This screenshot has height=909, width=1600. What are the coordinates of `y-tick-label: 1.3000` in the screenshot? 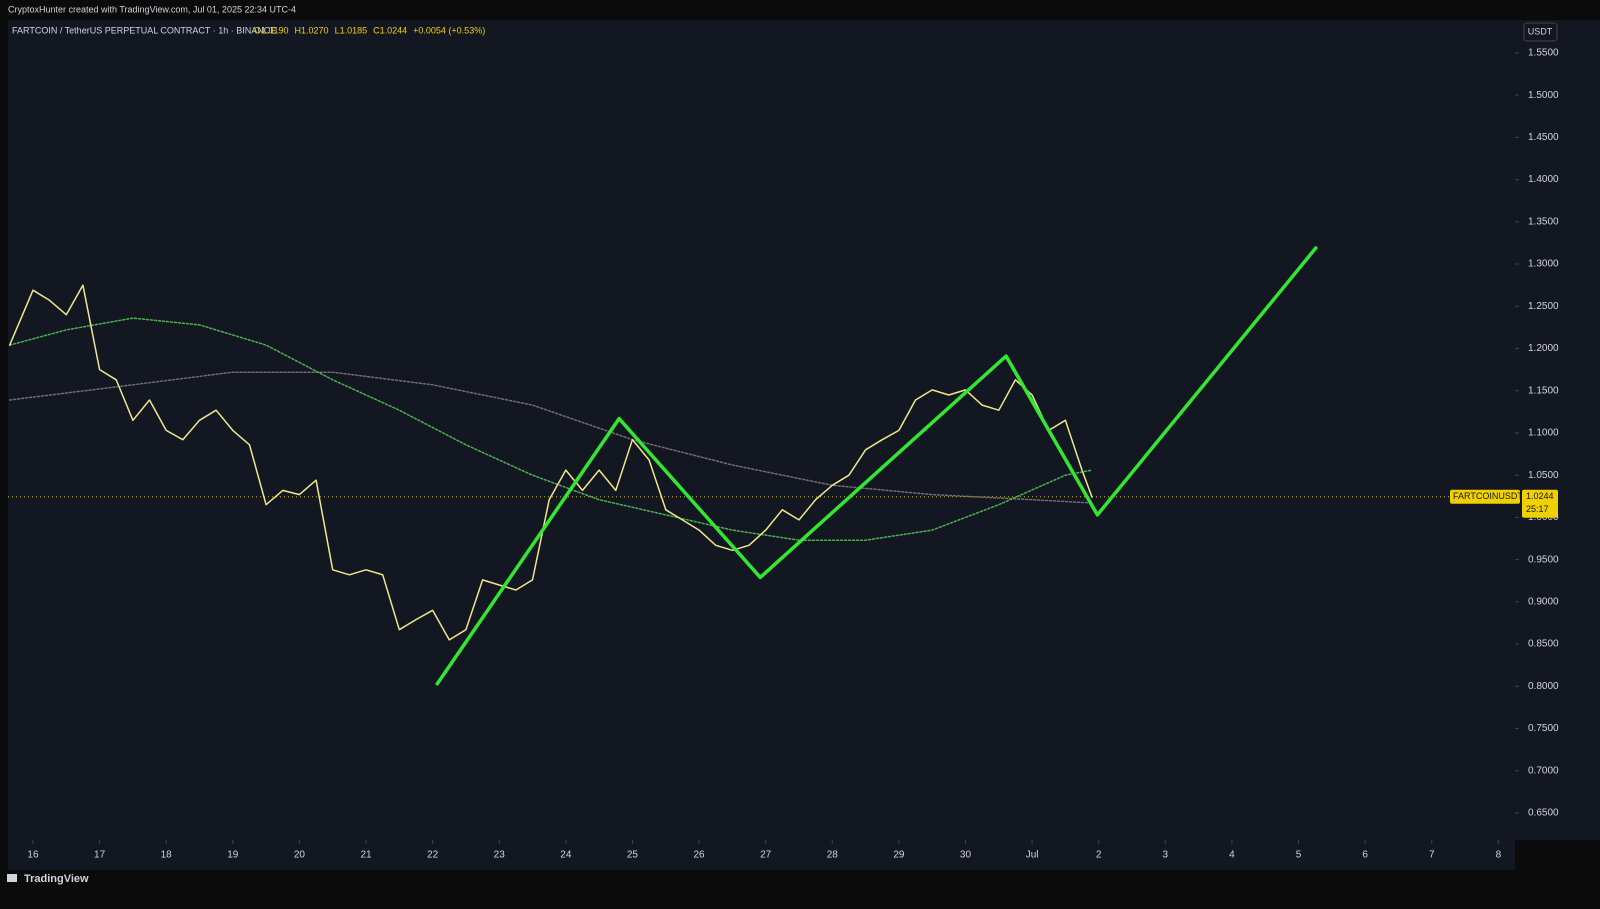 It's located at (1543, 264).